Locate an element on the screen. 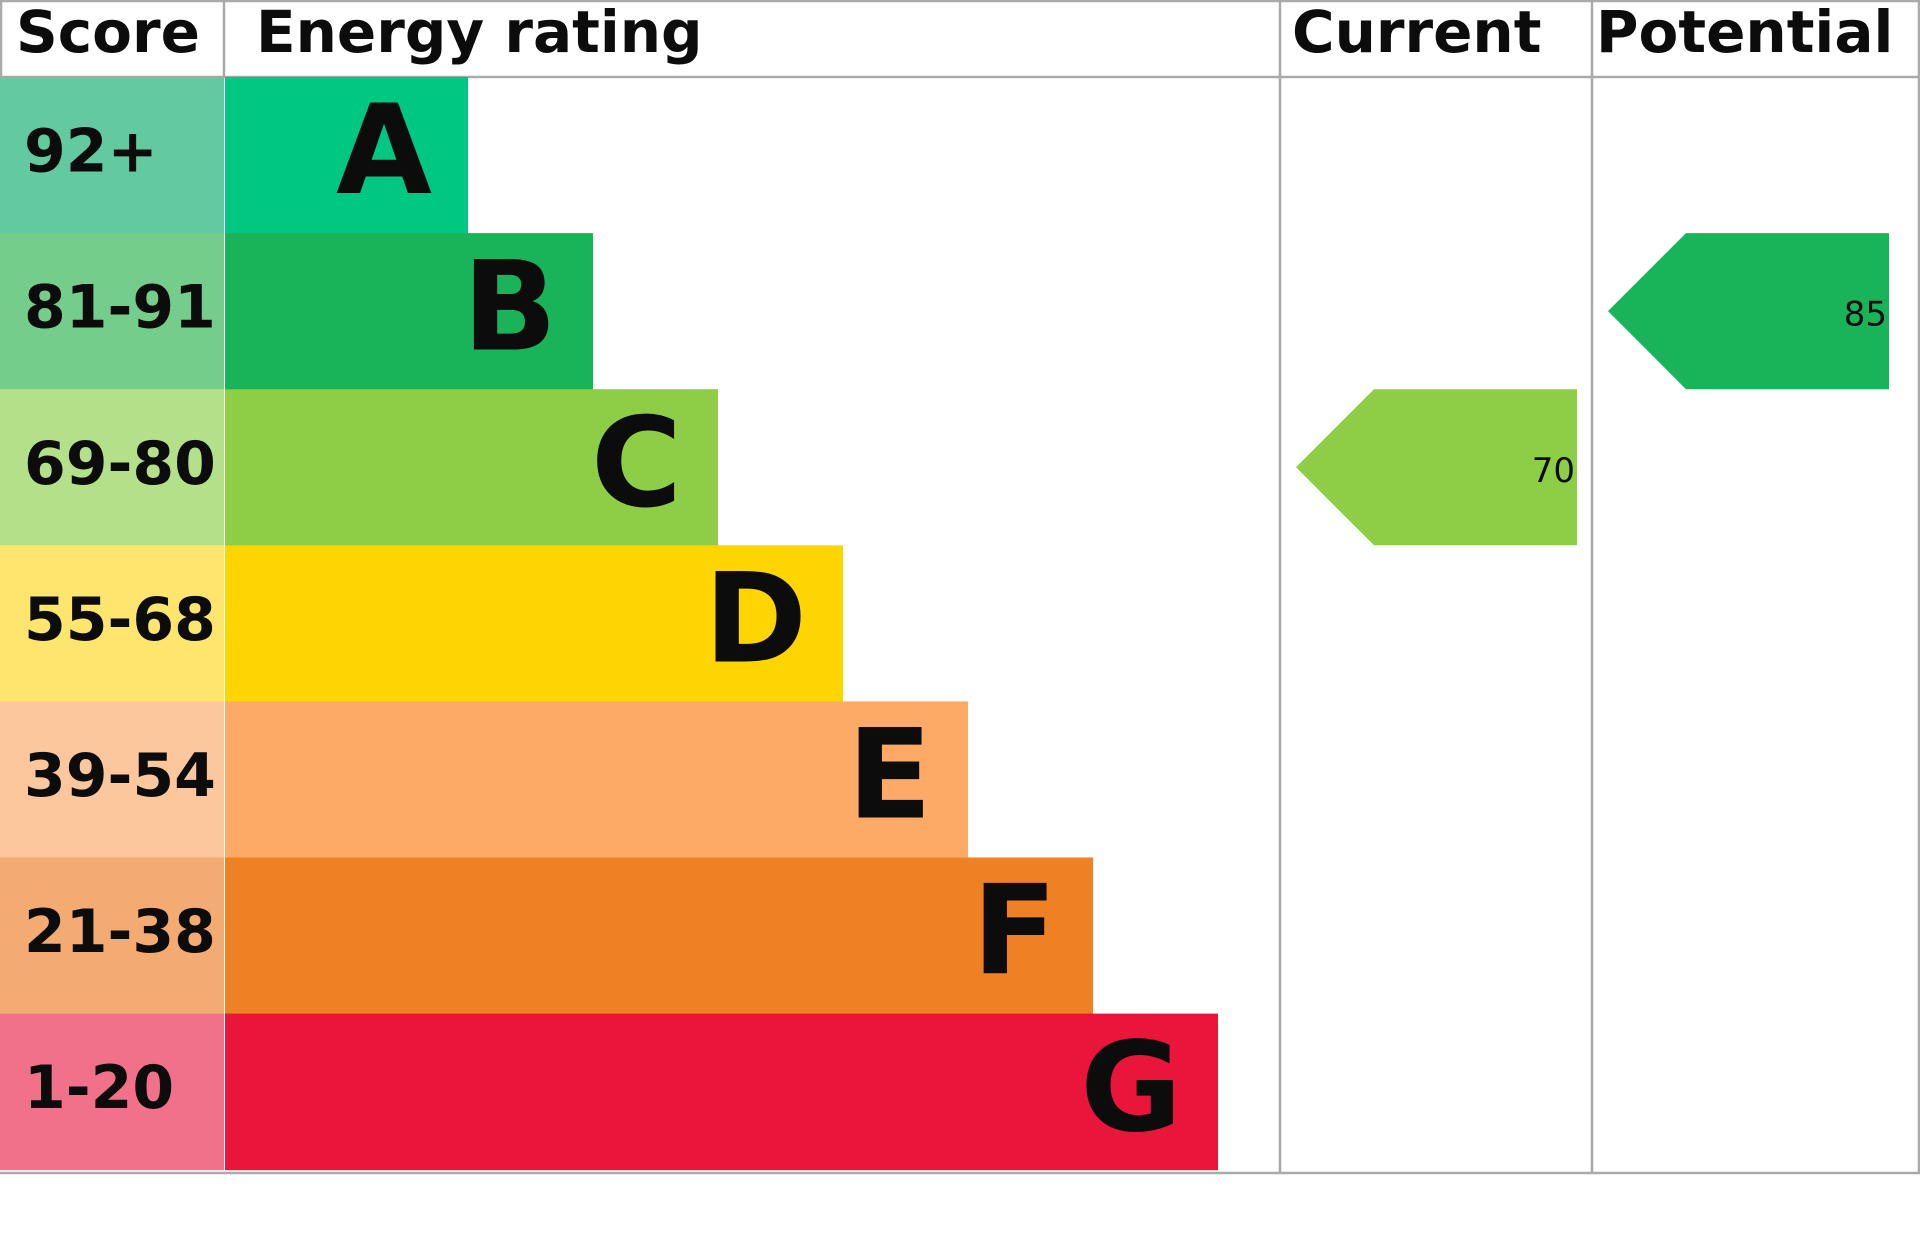  score-label: 1-20 is located at coordinates (99, 1088).